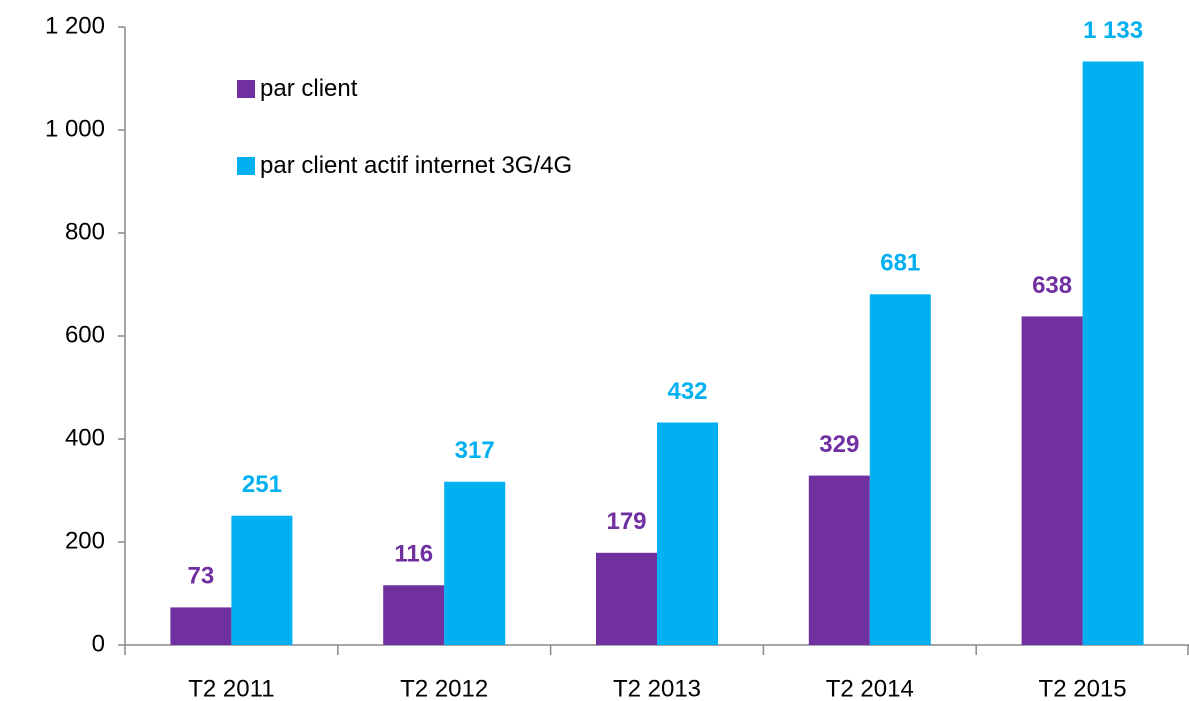 This screenshot has height=701, width=1189. What do you see at coordinates (85, 334) in the screenshot?
I see `y-tick-label: 600` at bounding box center [85, 334].